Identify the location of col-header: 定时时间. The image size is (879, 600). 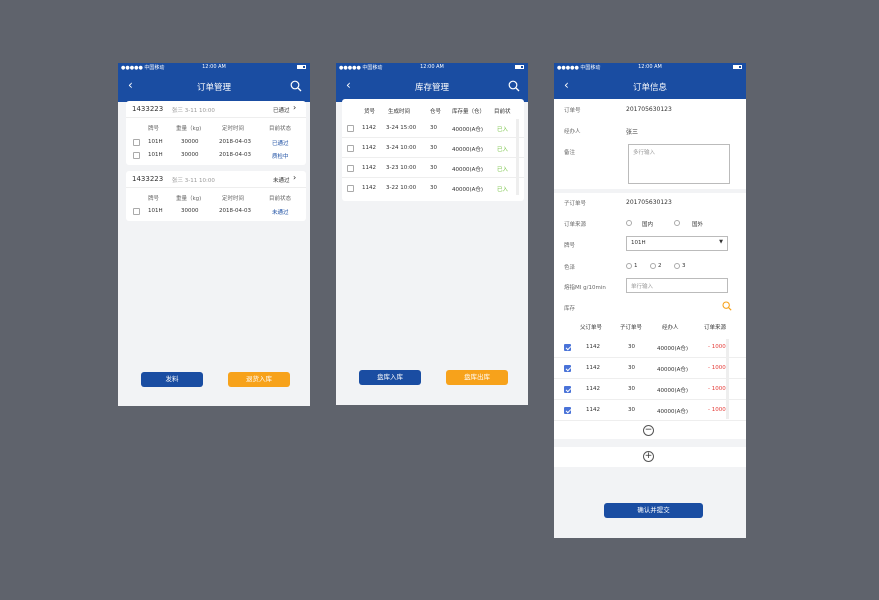
(233, 129).